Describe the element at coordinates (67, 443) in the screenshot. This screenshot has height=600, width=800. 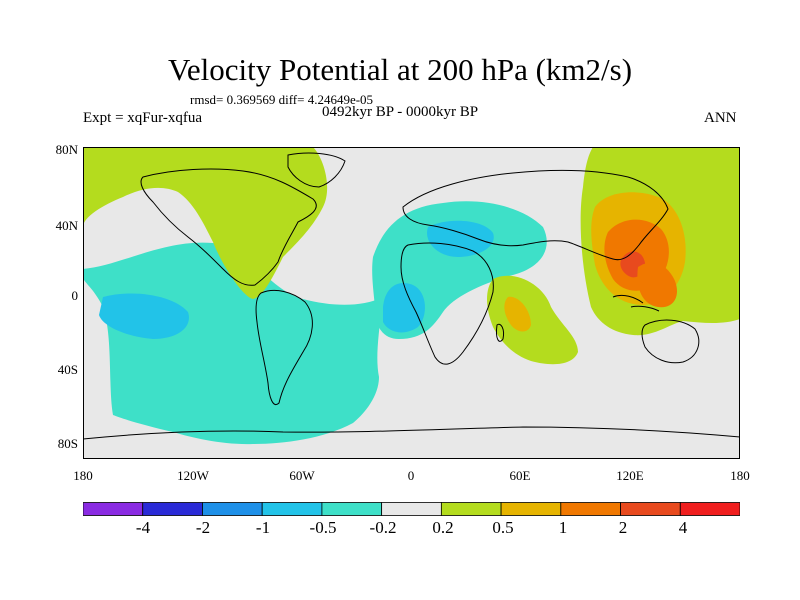
I see `lat-tick-80s: 80S` at that location.